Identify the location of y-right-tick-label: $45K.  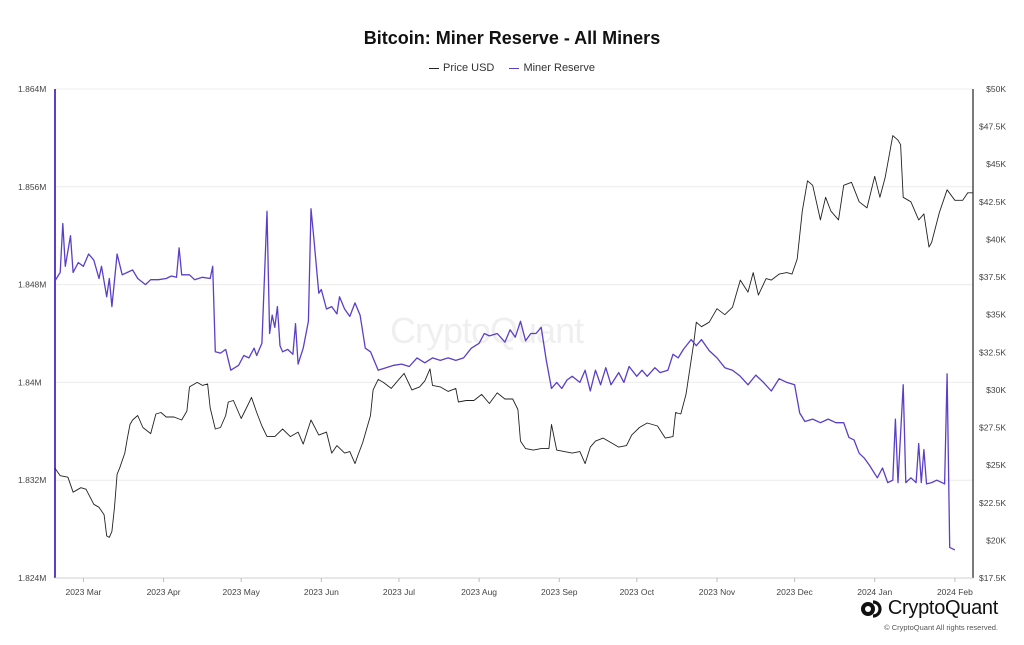
(996, 164).